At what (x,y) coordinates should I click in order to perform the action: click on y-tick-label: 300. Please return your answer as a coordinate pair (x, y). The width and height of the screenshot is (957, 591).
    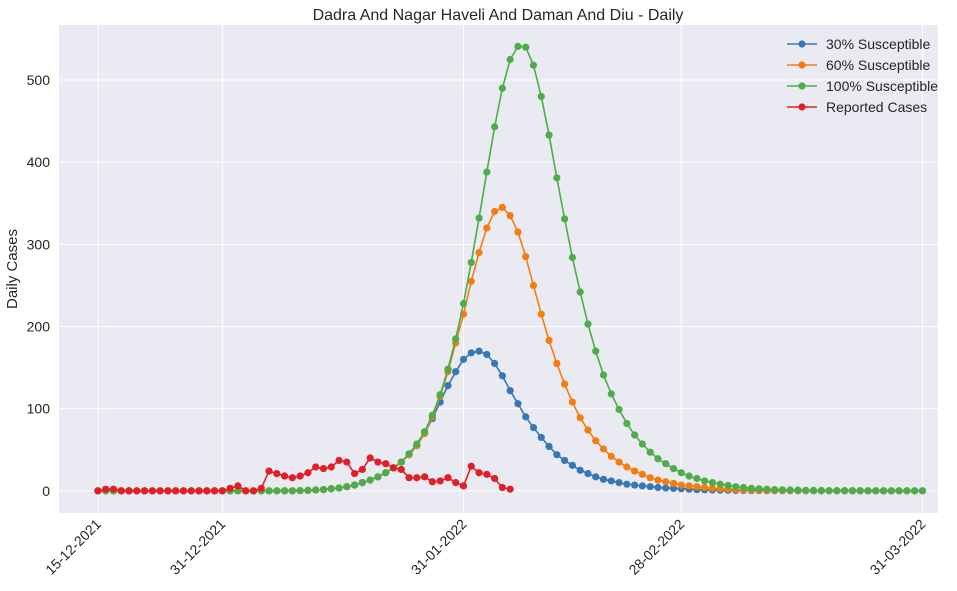
    Looking at the image, I should click on (39, 244).